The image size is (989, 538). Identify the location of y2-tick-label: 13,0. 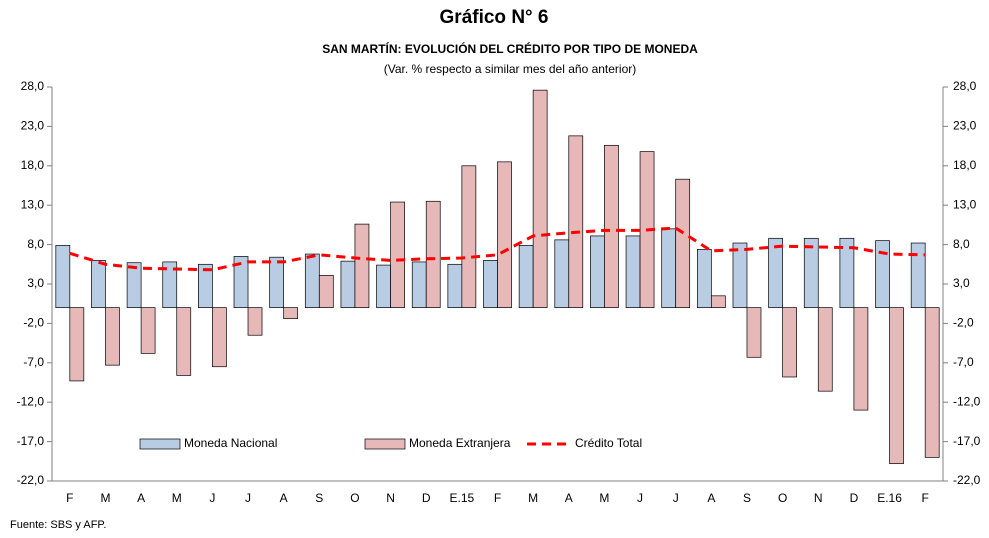
(965, 204).